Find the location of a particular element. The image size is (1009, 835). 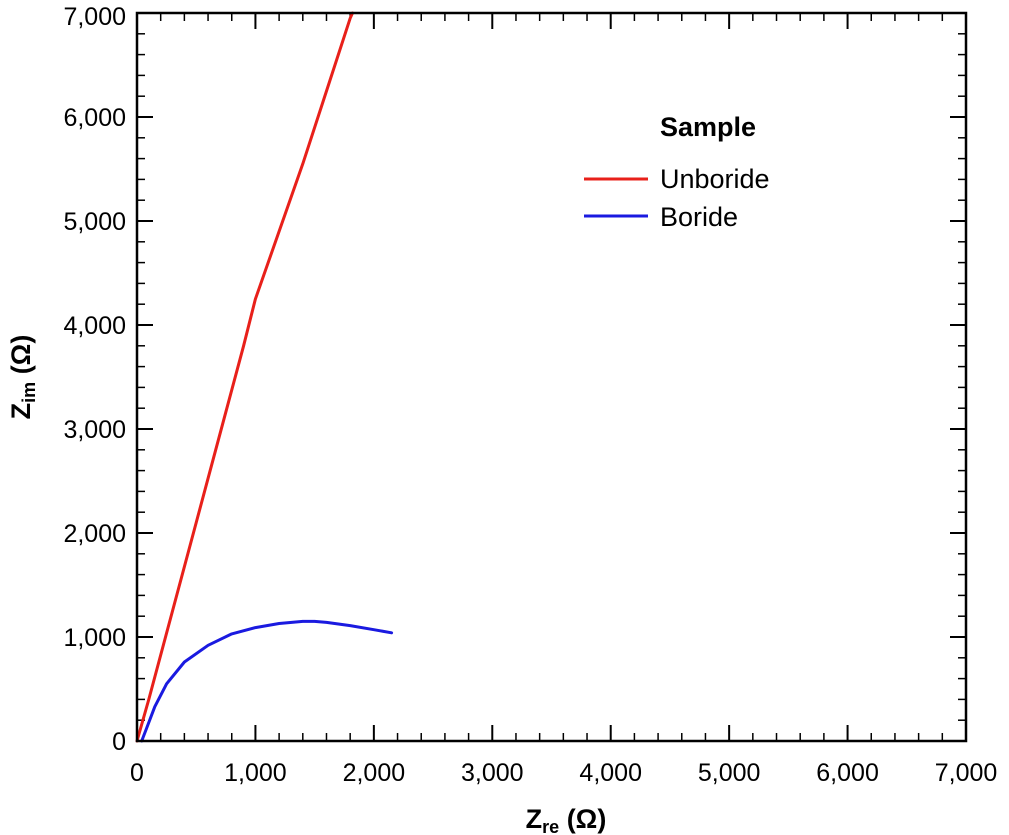

x-tick-label: 6,000 is located at coordinates (847, 773).